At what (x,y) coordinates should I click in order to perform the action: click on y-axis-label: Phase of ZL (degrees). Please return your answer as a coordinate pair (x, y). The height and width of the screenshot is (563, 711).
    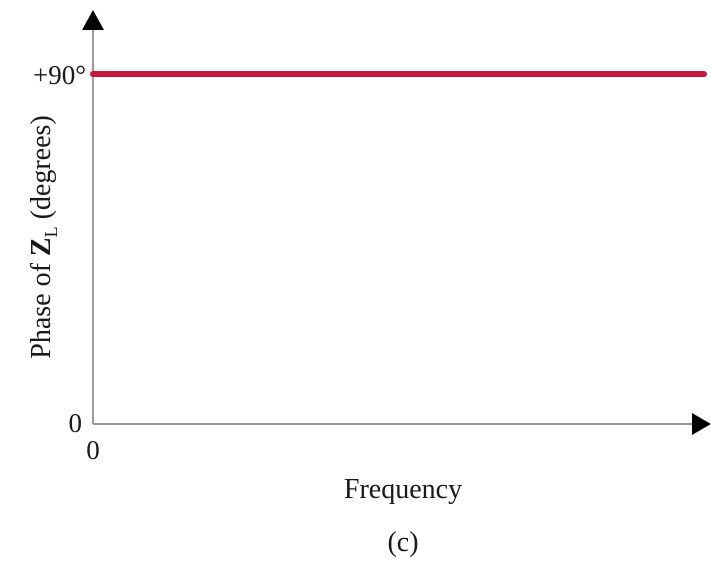
    Looking at the image, I should click on (43, 237).